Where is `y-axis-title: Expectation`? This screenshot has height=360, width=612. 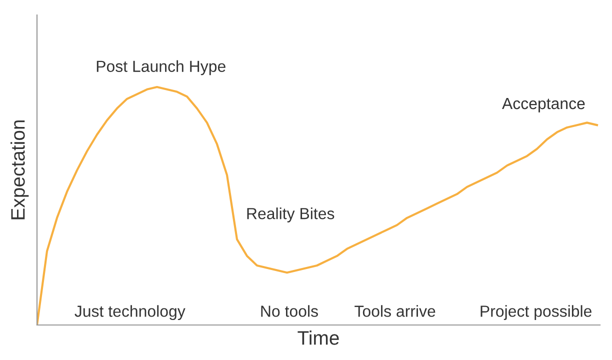
y-axis-title: Expectation is located at coordinates (19, 170).